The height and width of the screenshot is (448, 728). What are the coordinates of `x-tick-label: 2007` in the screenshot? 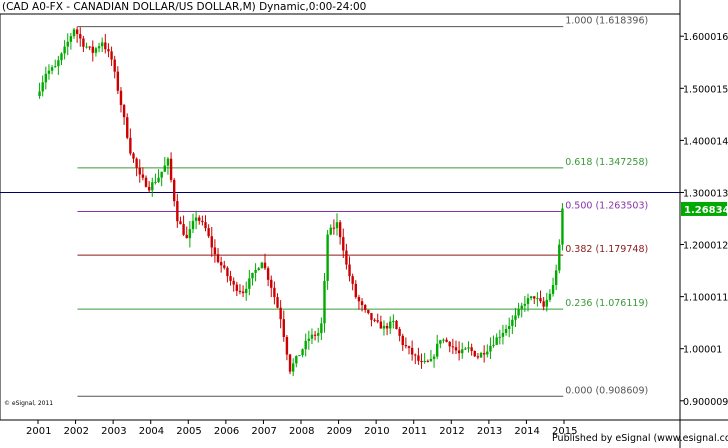 It's located at (263, 431).